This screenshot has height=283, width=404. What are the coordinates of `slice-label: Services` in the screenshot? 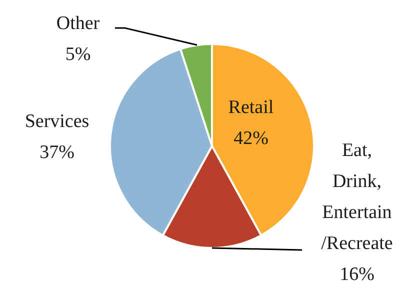 It's located at (57, 121).